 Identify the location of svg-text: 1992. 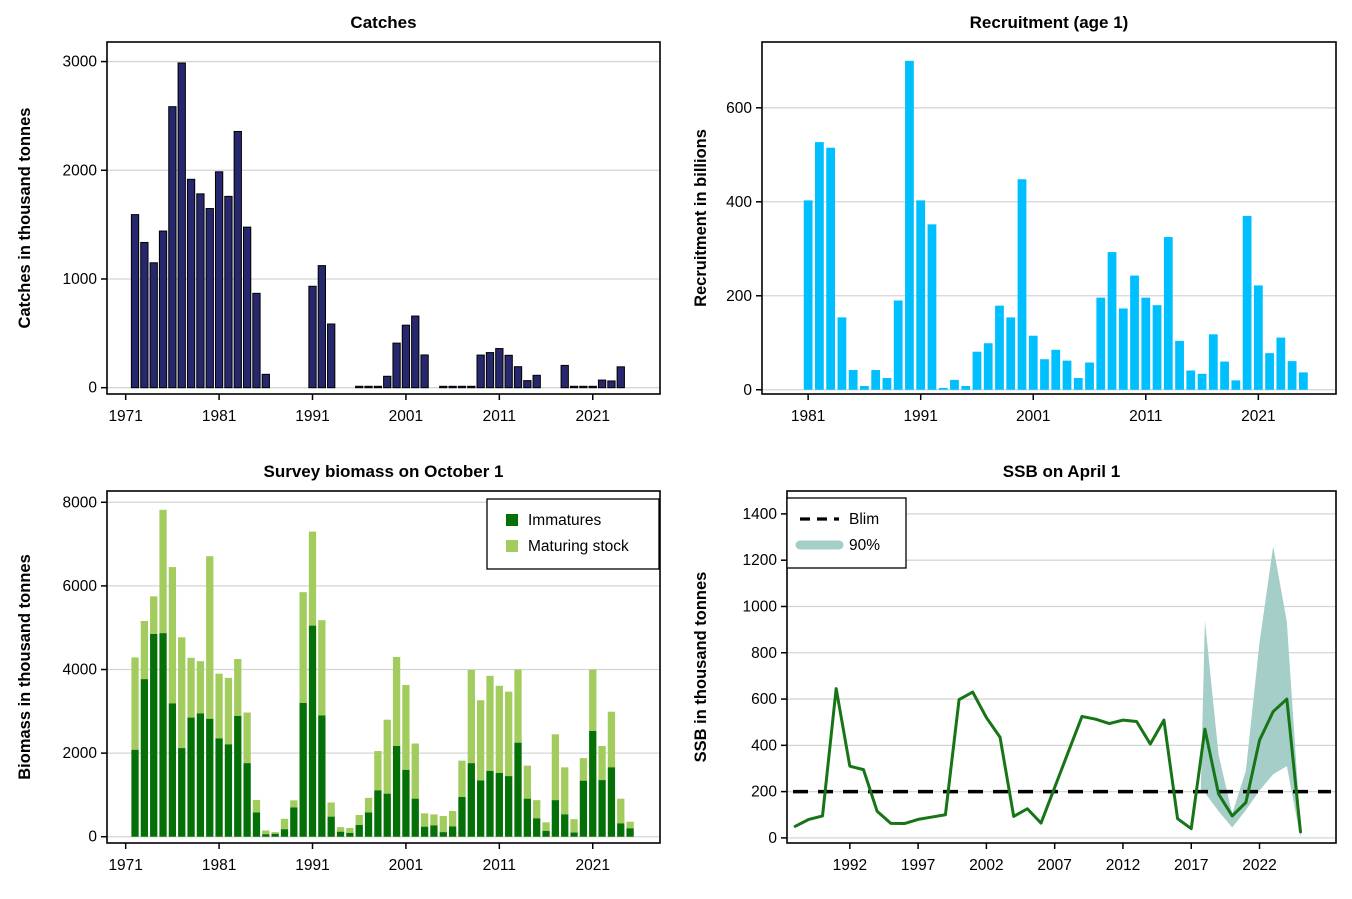
(850, 865).